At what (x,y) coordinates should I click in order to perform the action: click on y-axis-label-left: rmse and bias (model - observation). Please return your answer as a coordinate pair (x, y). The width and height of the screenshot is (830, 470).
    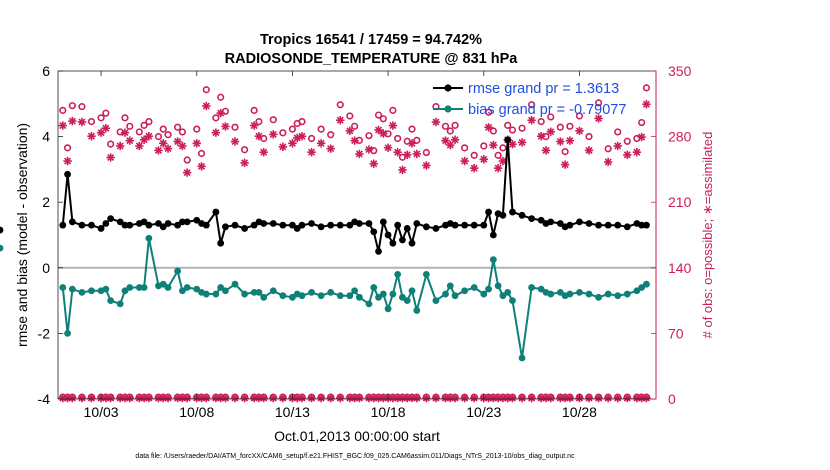
    Looking at the image, I should click on (22, 235).